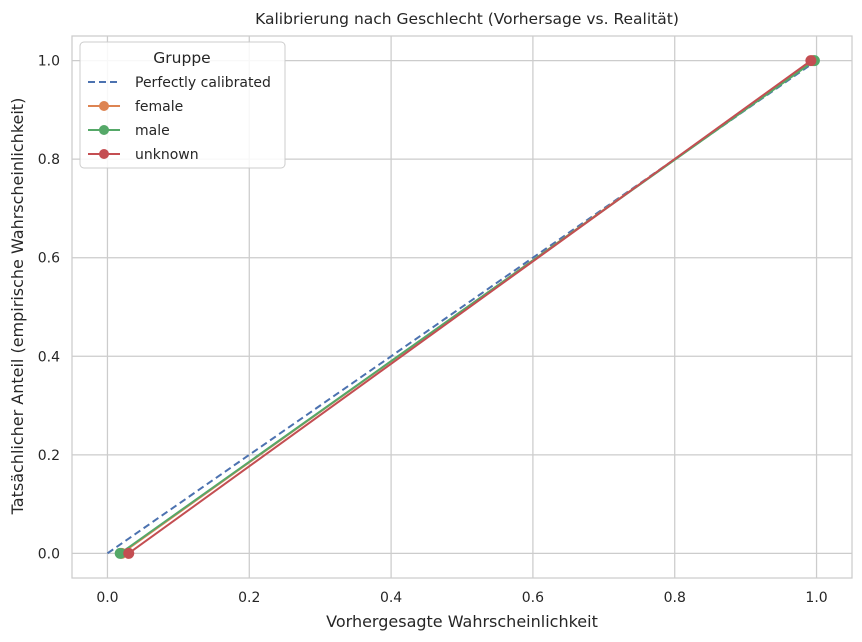  I want to click on y-tick-label: 1.0, so click(49, 62).